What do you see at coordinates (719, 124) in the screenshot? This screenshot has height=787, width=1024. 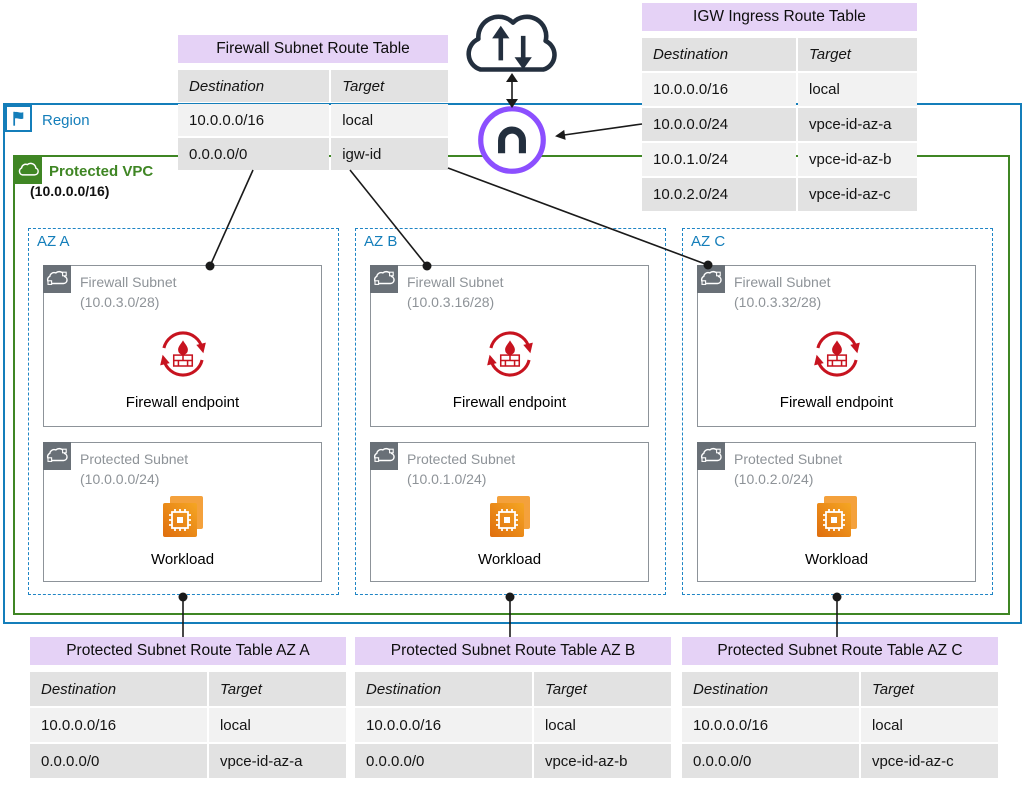 I see `cell-destination: 10.0.0.0/24` at bounding box center [719, 124].